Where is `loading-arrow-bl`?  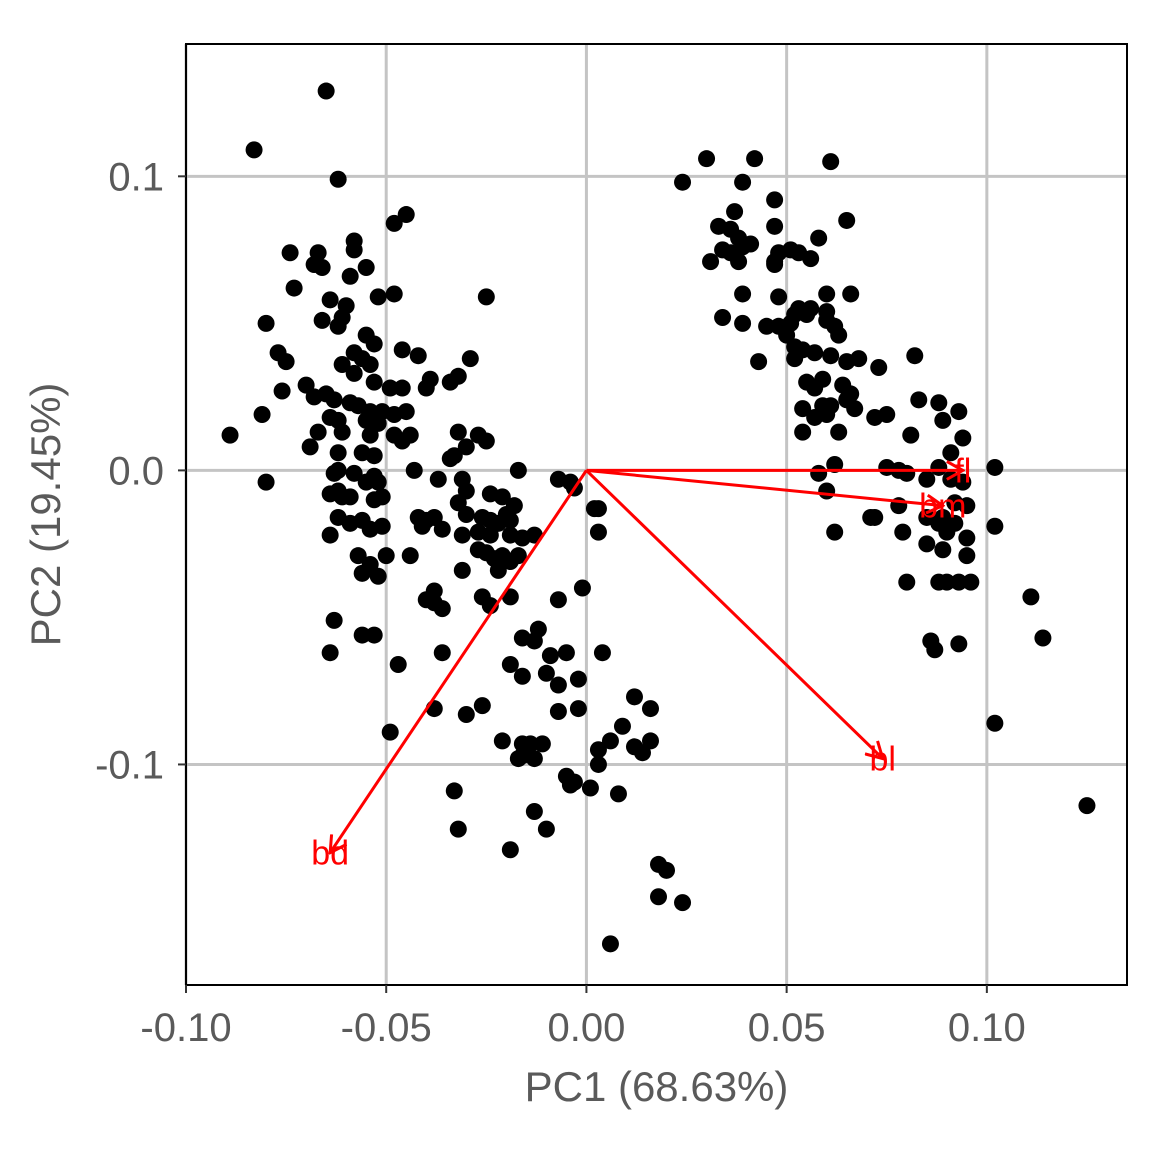 loading-arrow-bl is located at coordinates (733, 613).